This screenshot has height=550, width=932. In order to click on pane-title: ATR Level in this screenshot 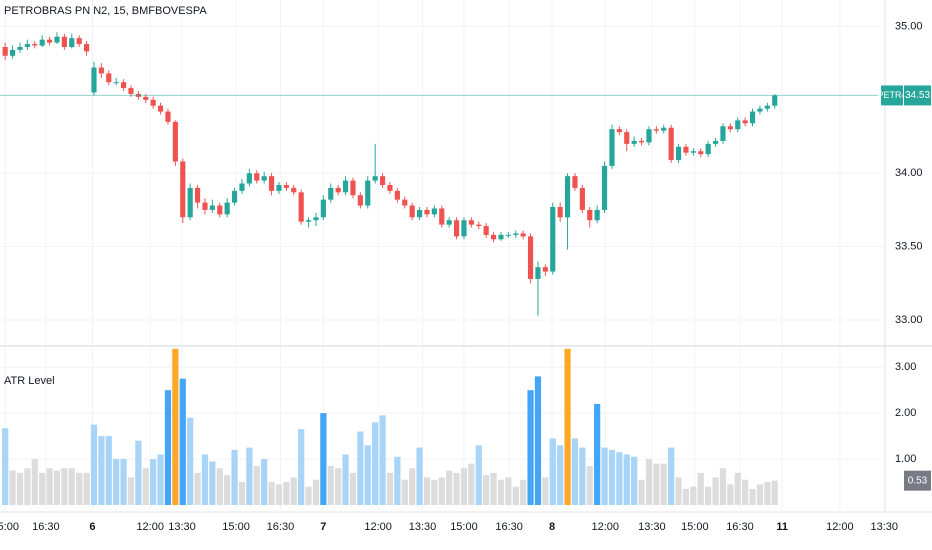, I will do `click(29, 381)`.